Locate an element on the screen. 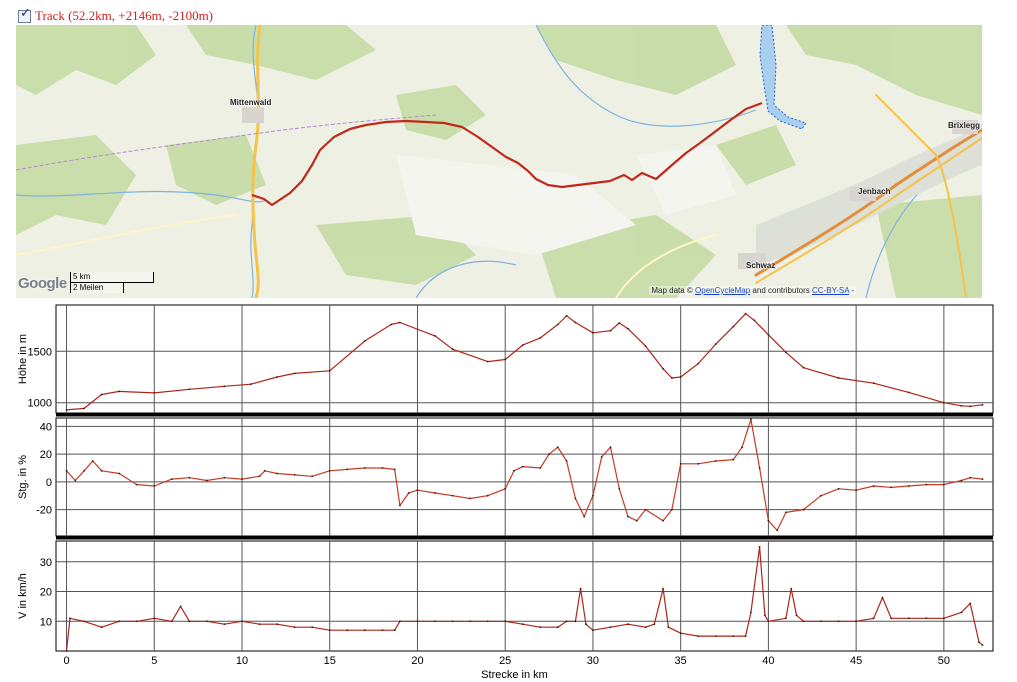 The image size is (1017, 682). y-tick-label: 40 is located at coordinates (46, 427).